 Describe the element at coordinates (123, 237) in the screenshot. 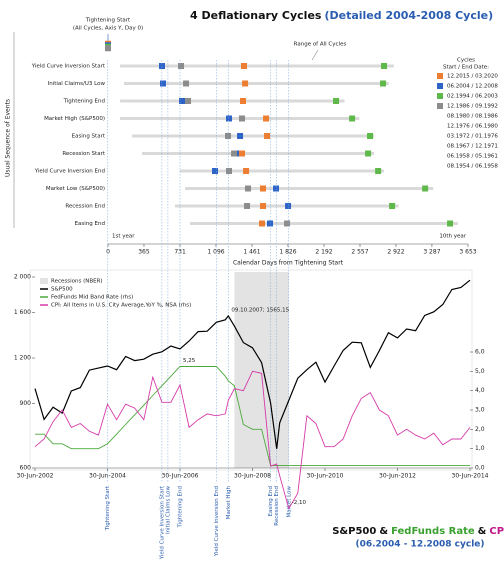

I see `first-year: 1st year` at that location.